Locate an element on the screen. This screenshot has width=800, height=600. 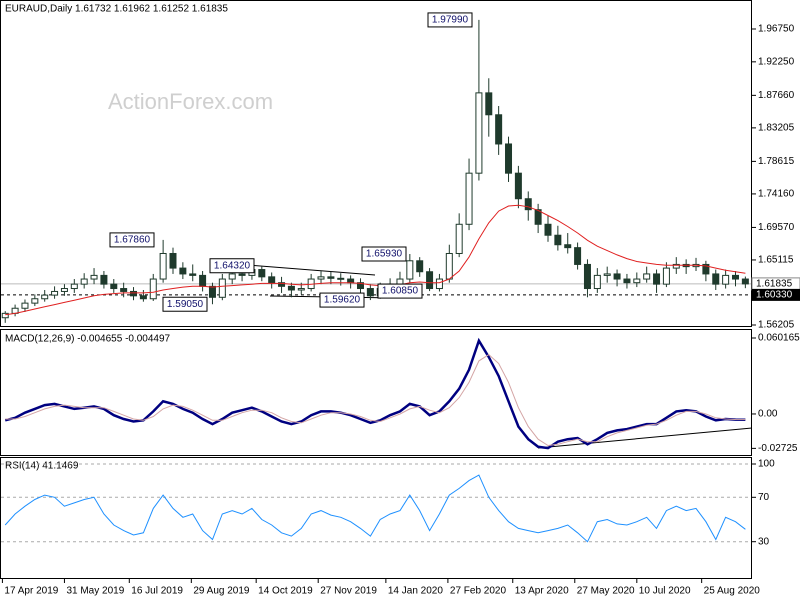
annotation-label: 1.65930 is located at coordinates (384, 254).